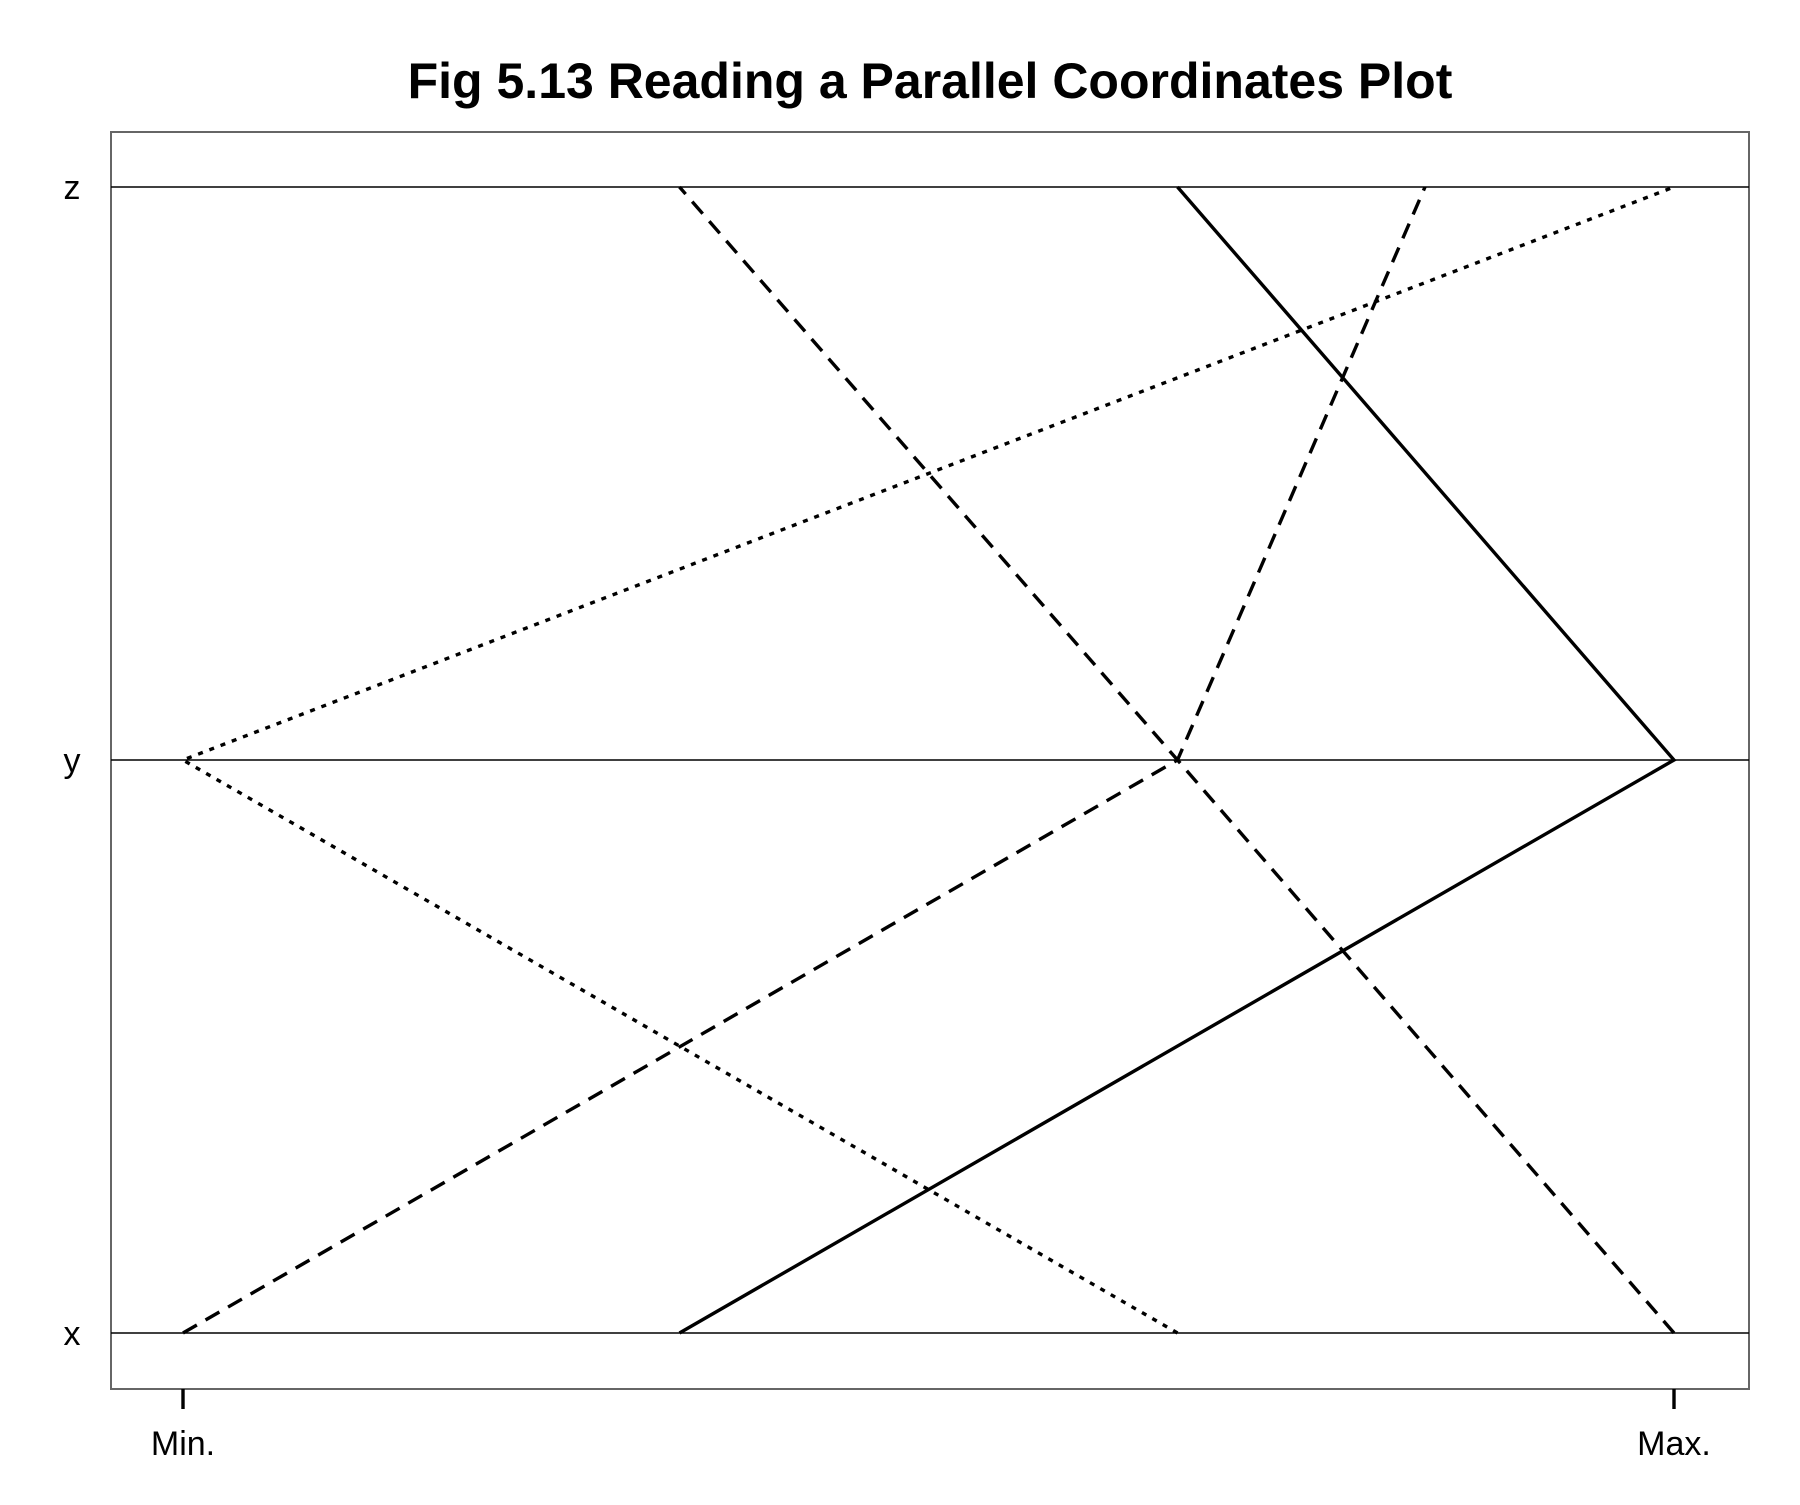 The image size is (1800, 1505). What do you see at coordinates (72, 1334) in the screenshot?
I see `axis-label-x: x` at bounding box center [72, 1334].